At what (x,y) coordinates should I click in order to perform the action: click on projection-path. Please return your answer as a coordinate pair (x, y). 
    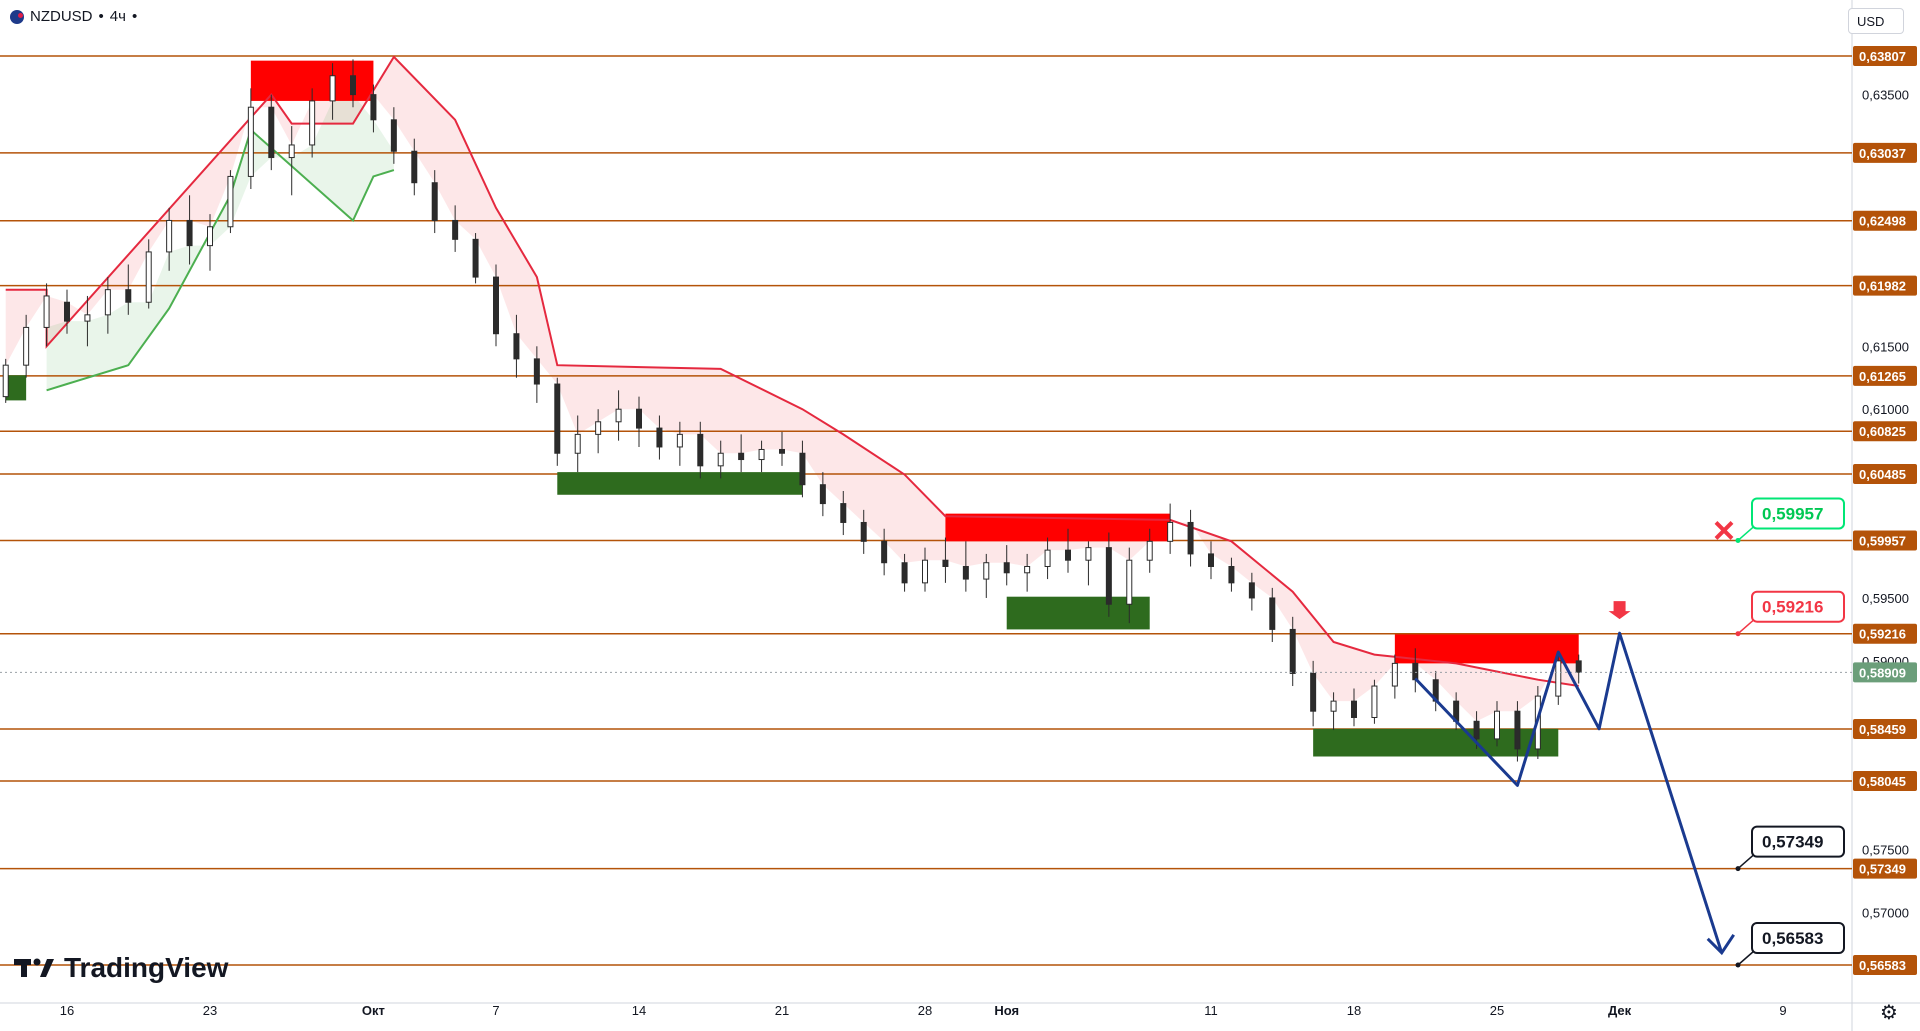
    Looking at the image, I should click on (1569, 792).